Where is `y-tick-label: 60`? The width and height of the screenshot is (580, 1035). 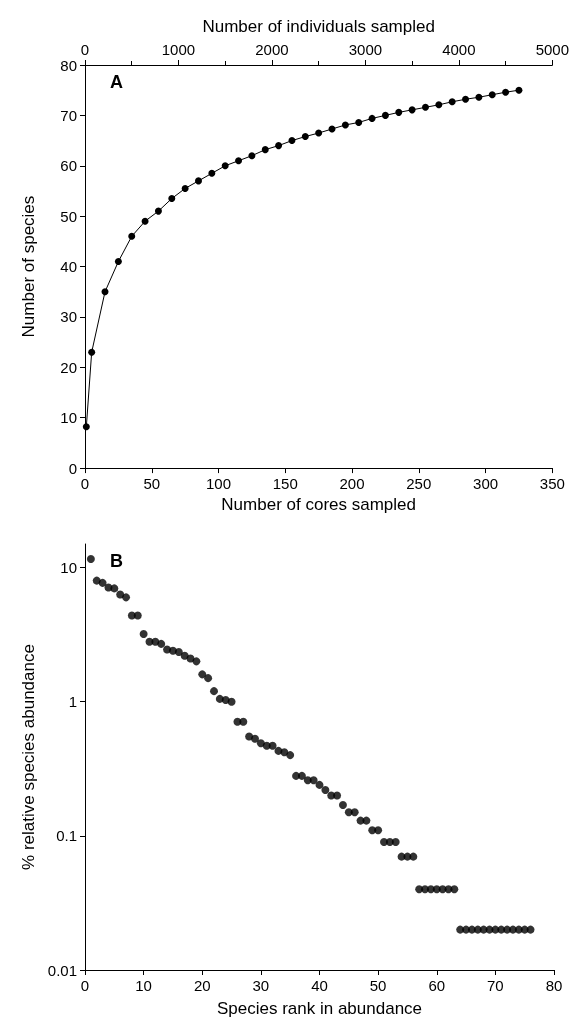 y-tick-label: 60 is located at coordinates (68, 166).